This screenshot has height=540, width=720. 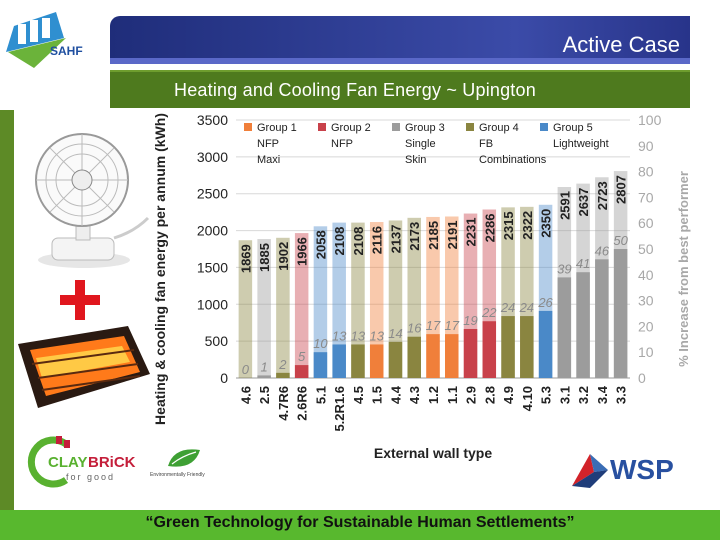 What do you see at coordinates (621, 189) in the screenshot?
I see `bar-value-label: 2807` at bounding box center [621, 189].